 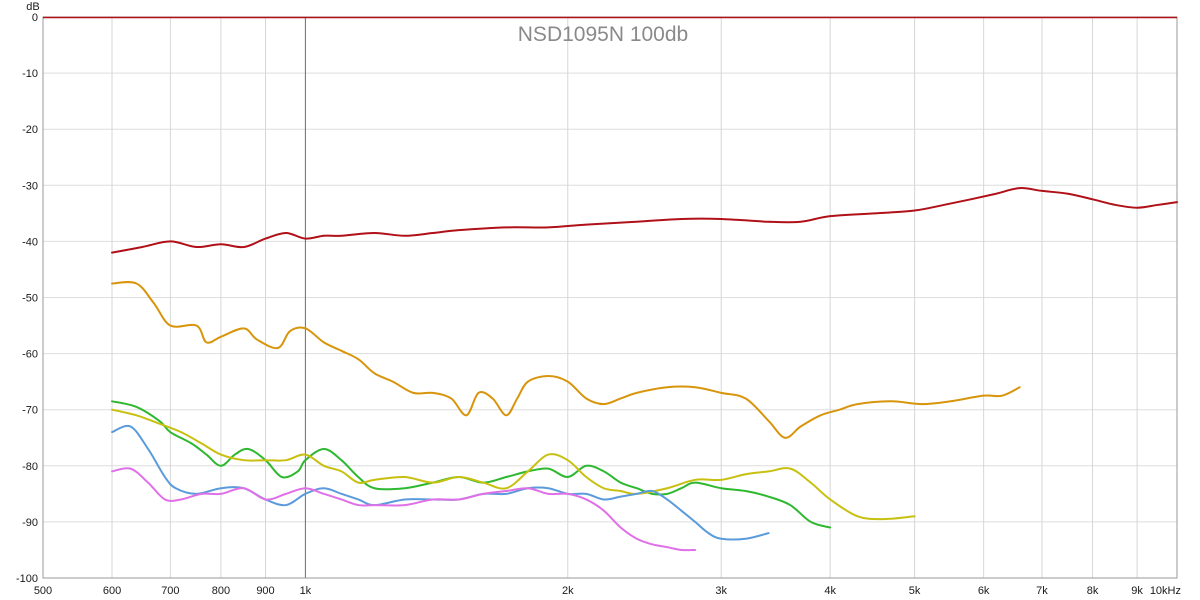 What do you see at coordinates (1137, 591) in the screenshot?
I see `x-tick-label: 9k` at bounding box center [1137, 591].